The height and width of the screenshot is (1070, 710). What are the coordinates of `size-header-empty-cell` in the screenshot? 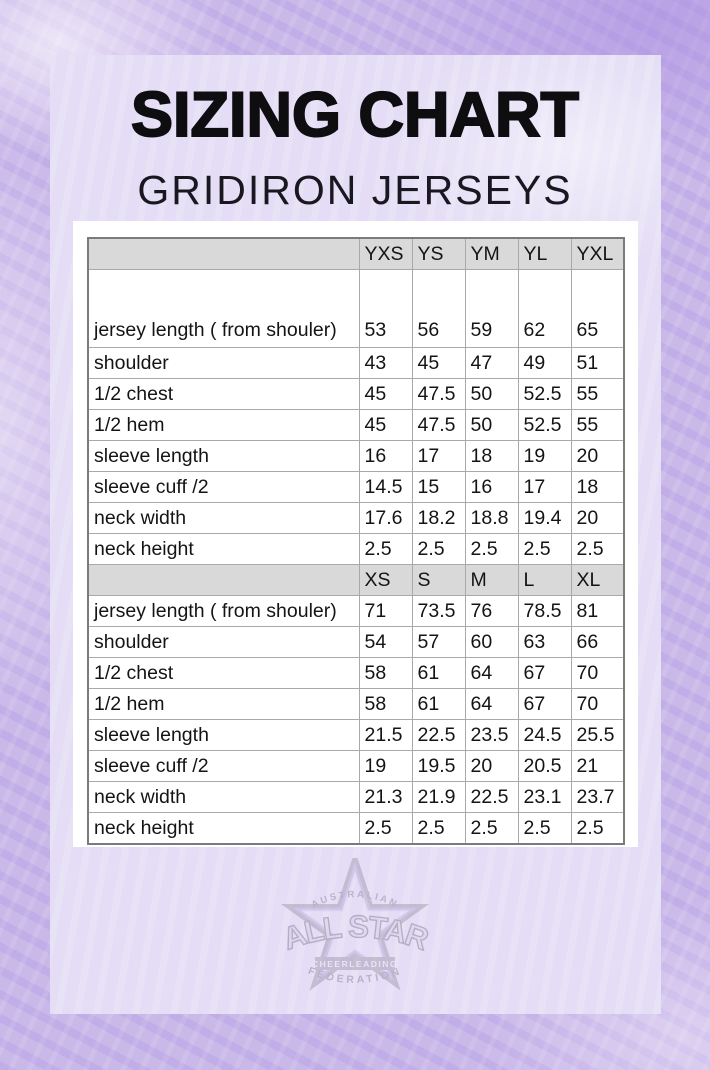 It's located at (223, 253).